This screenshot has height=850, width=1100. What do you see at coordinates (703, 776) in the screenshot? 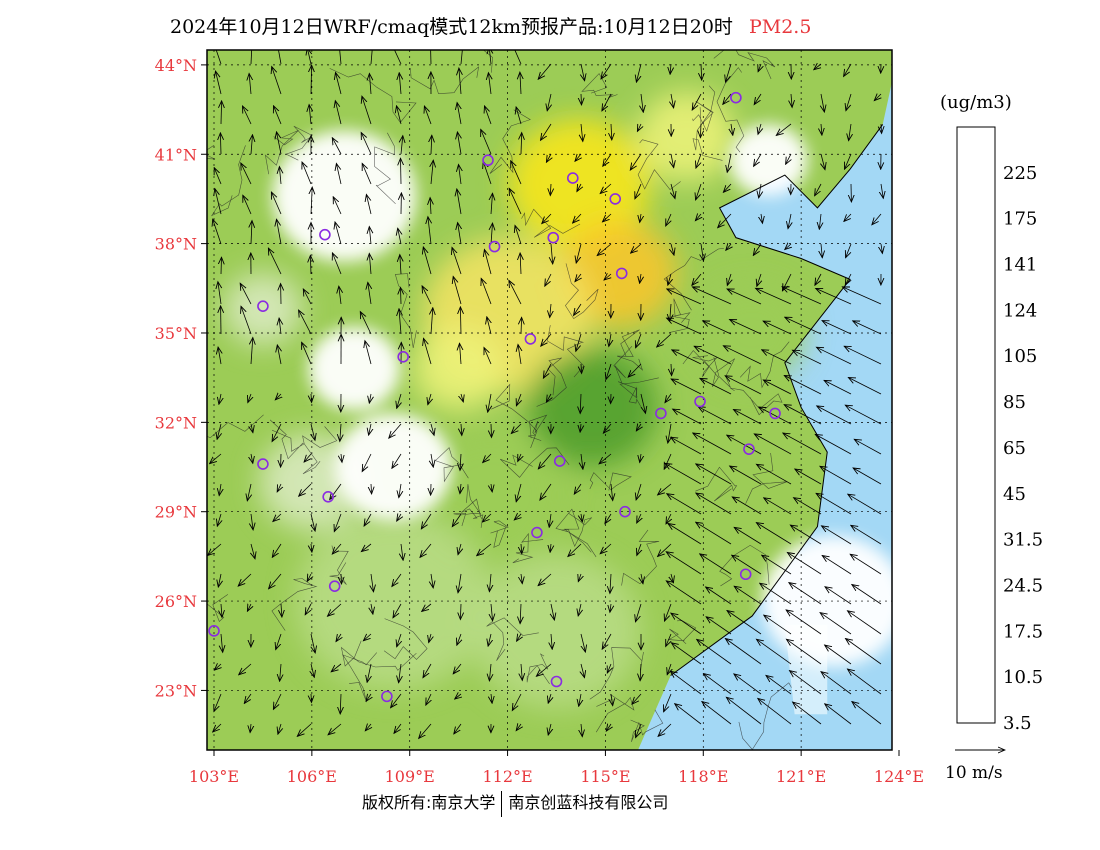
I see `lon-tick-label: 118°E` at bounding box center [703, 776].